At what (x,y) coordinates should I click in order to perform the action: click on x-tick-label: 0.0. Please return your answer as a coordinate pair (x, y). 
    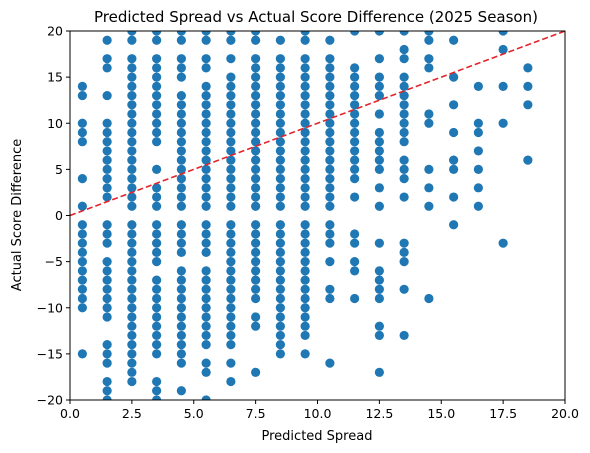
    Looking at the image, I should click on (70, 413).